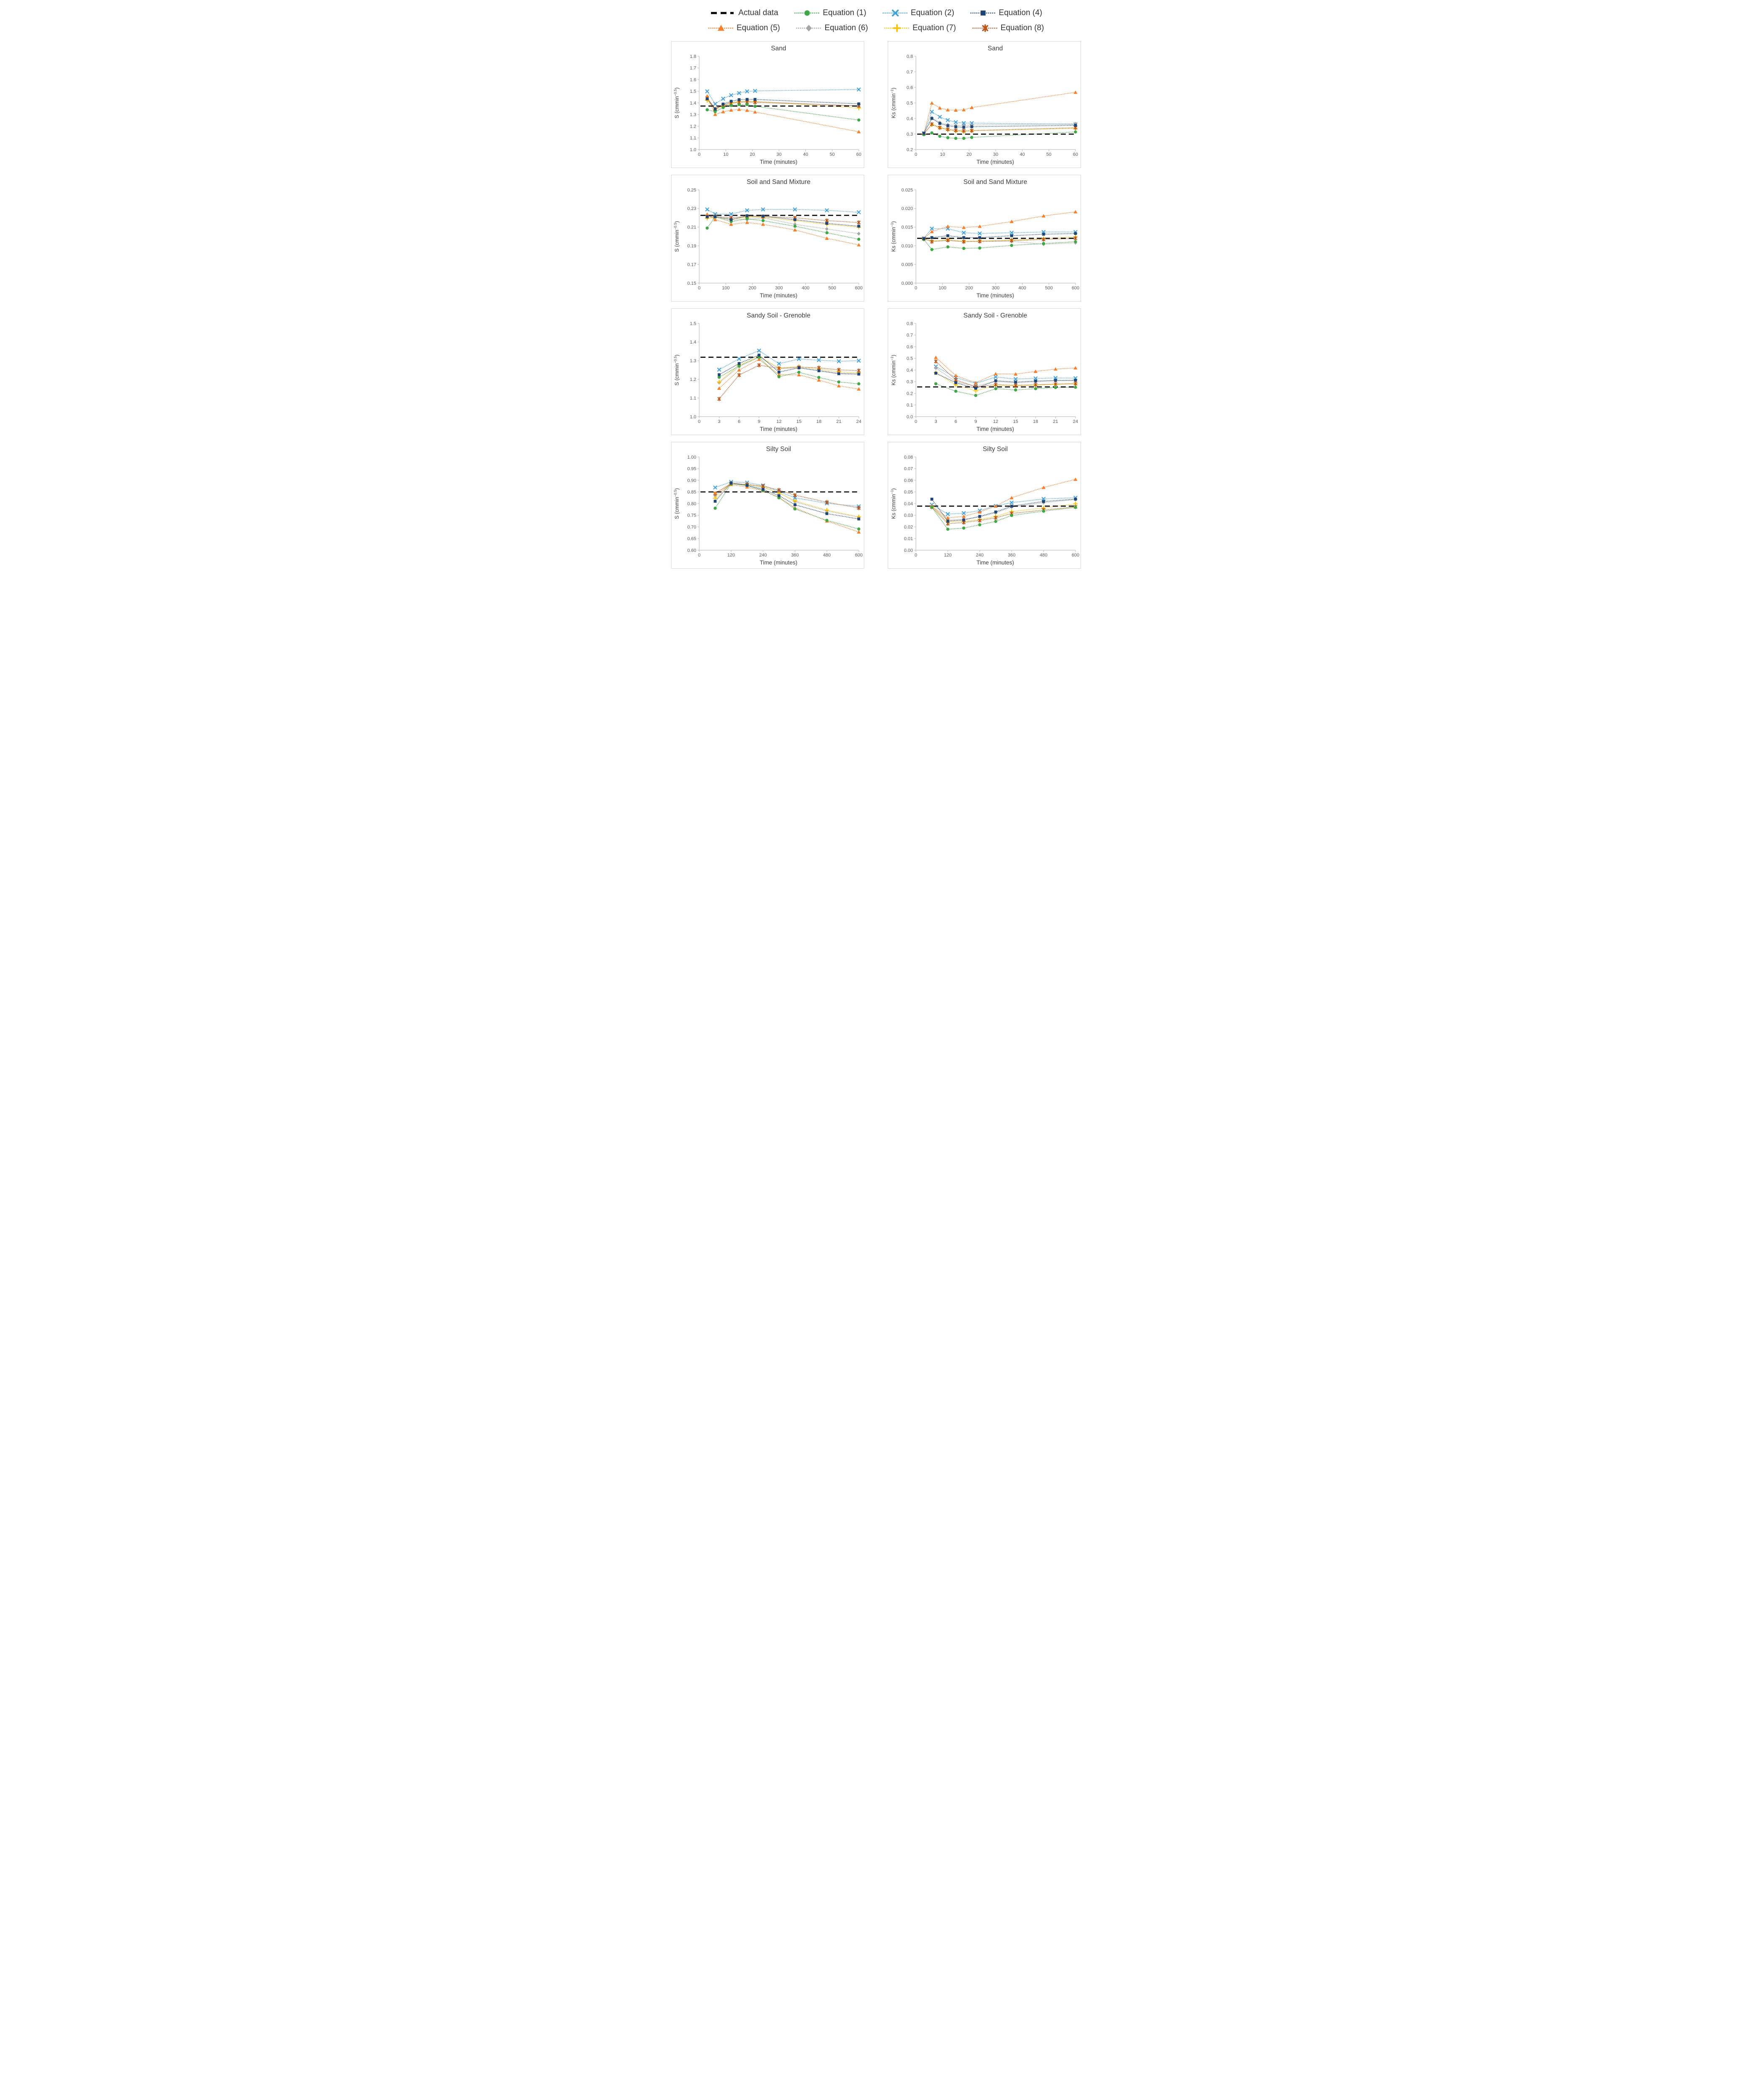 This screenshot has height=2100, width=1752. Describe the element at coordinates (1075, 154) in the screenshot. I see `svg-text: 60` at that location.